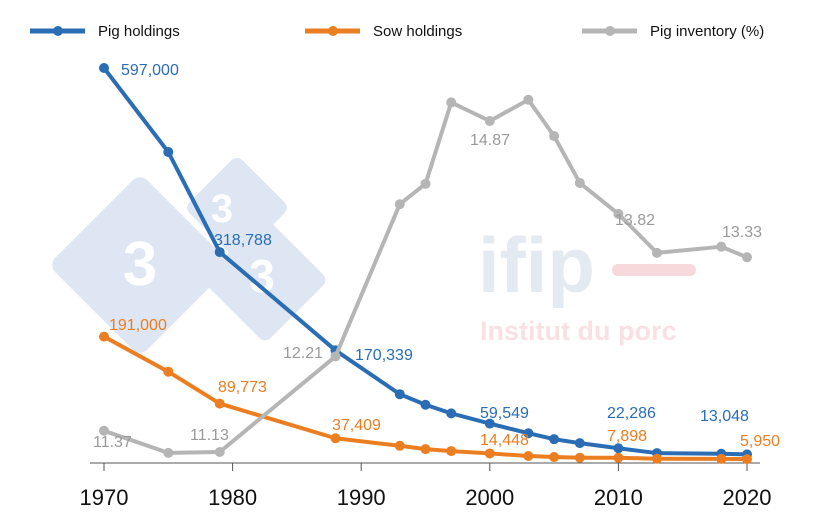 The height and width of the screenshot is (516, 820). I want to click on logo-333-watermark: 3 3 3, so click(189, 255).